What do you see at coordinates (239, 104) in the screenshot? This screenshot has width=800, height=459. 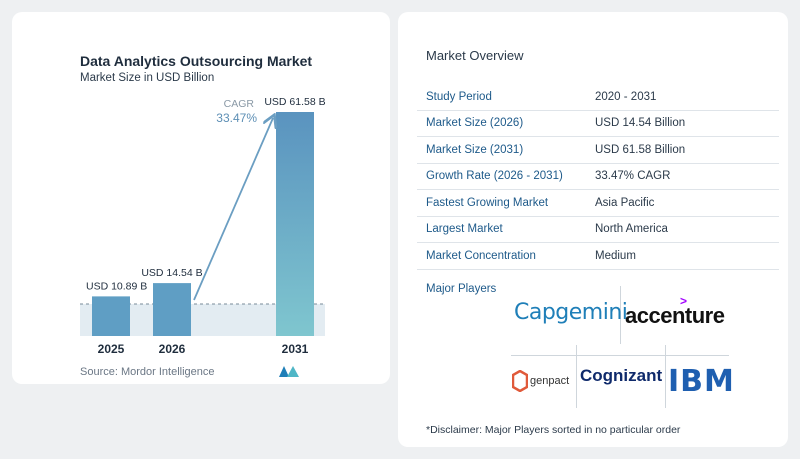 I see `cagr-label: CAGR` at bounding box center [239, 104].